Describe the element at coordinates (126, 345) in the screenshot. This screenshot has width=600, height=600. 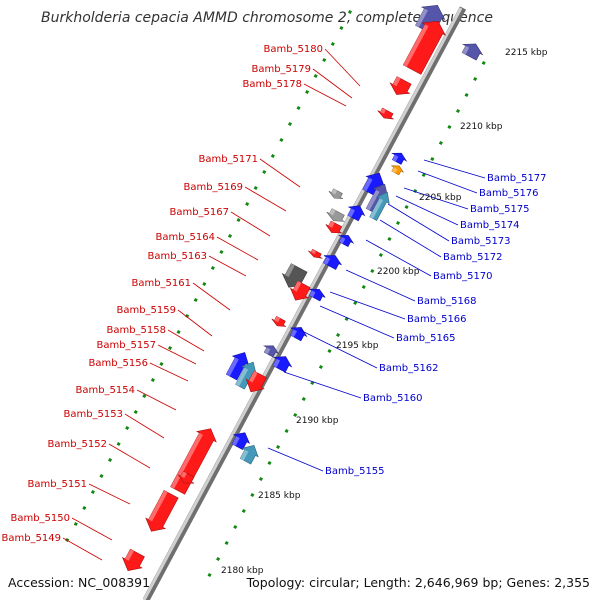
I see `forward-gene-label: Bamb_5157` at that location.